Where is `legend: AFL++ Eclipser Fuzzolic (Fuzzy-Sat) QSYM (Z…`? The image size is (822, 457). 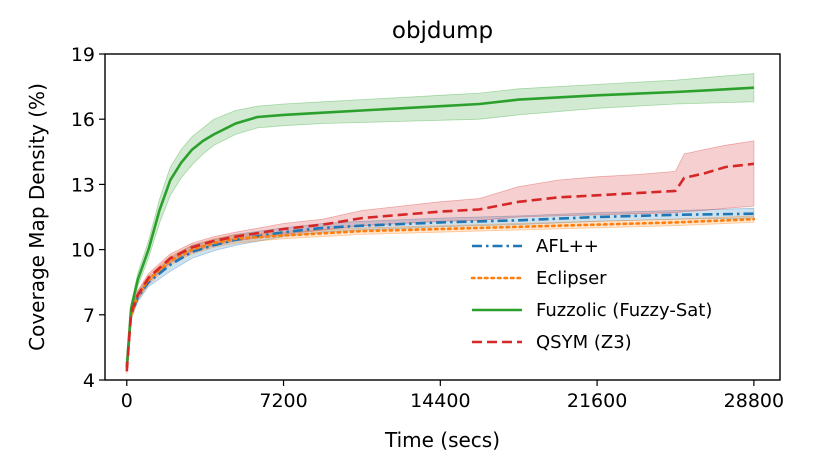
legend: AFL++ Eclipser Fuzzolic (Fuzzy-Sat) QSYM (Z… is located at coordinates (591, 294).